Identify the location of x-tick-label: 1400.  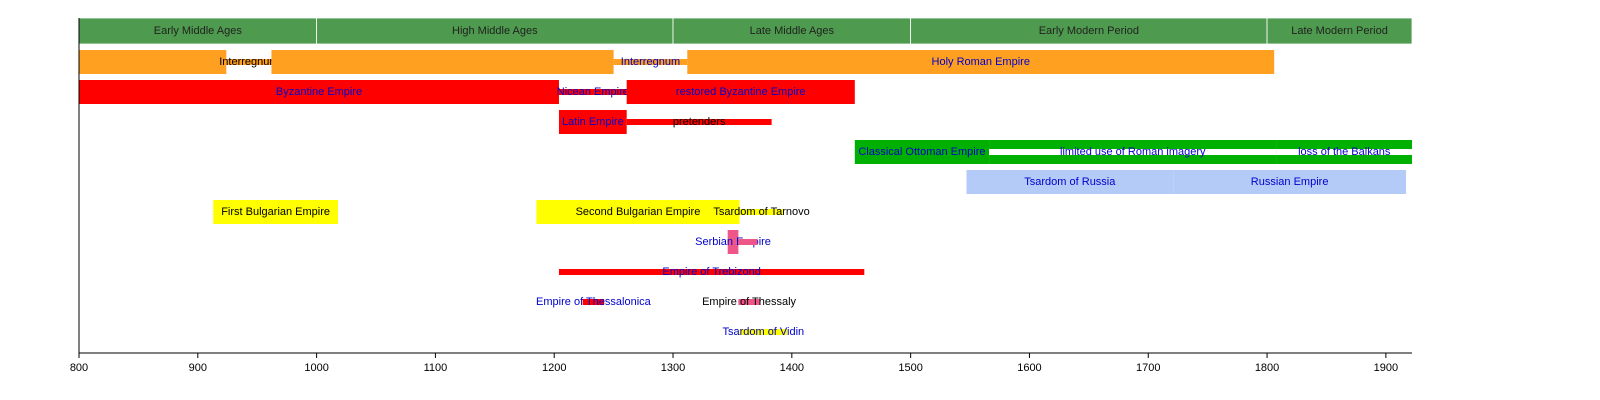
(792, 368).